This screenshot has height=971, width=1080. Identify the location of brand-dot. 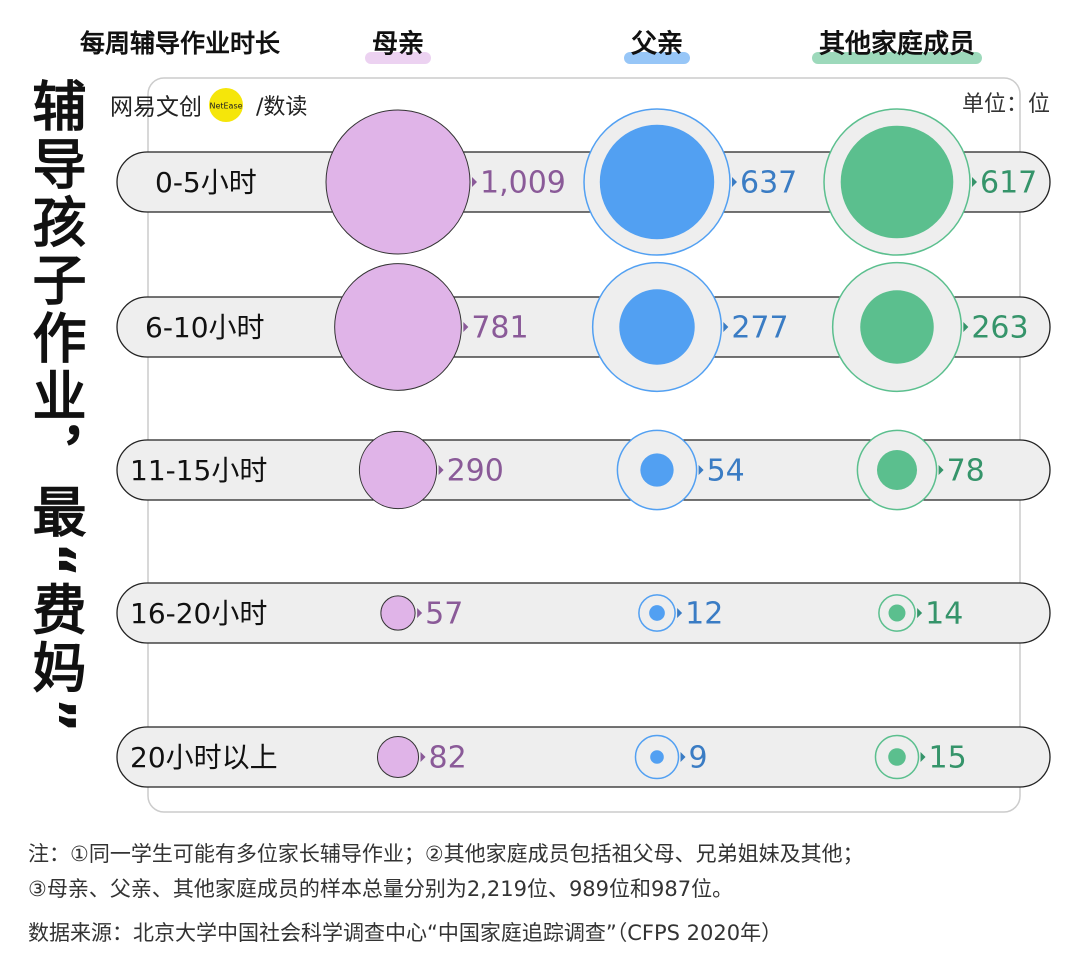
(226, 105).